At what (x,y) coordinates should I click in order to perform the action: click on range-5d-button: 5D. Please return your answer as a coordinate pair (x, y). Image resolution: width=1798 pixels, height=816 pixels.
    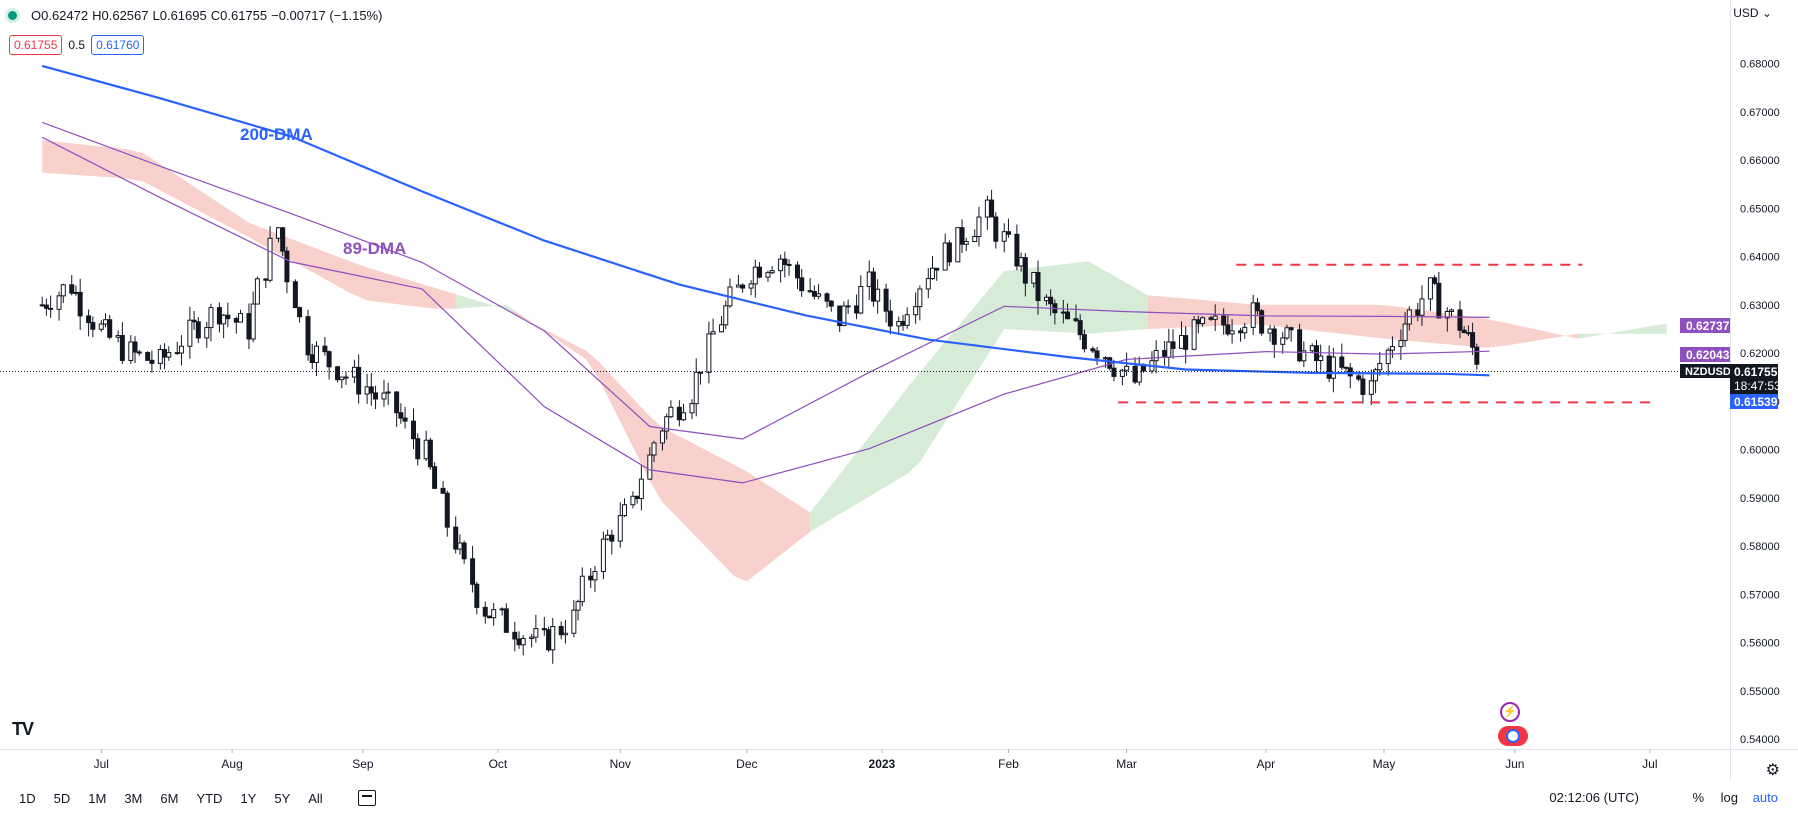
    Looking at the image, I should click on (62, 798).